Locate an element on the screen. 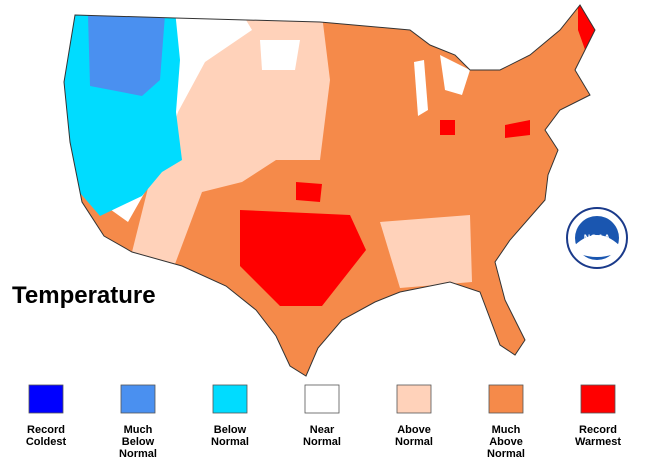  legend-label: Warmest is located at coordinates (598, 442).